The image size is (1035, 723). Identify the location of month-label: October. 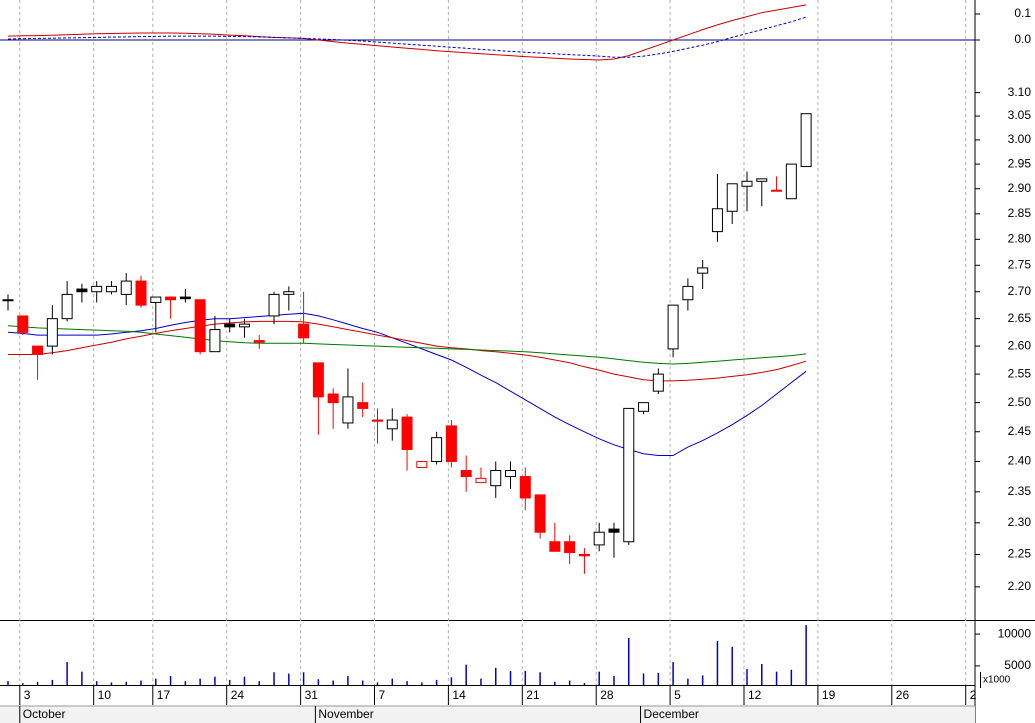
(44, 714).